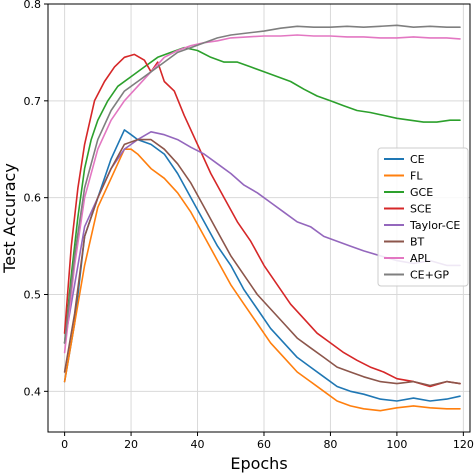  I want to click on legend-label: SCE, so click(421, 209).